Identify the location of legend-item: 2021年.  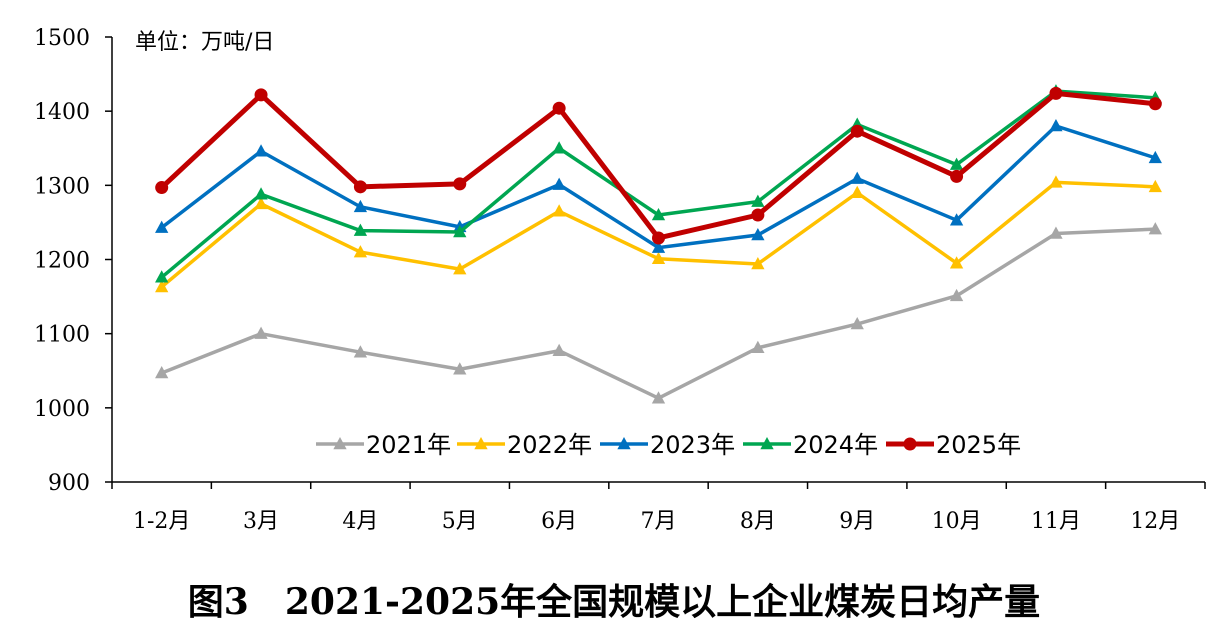
(383, 445).